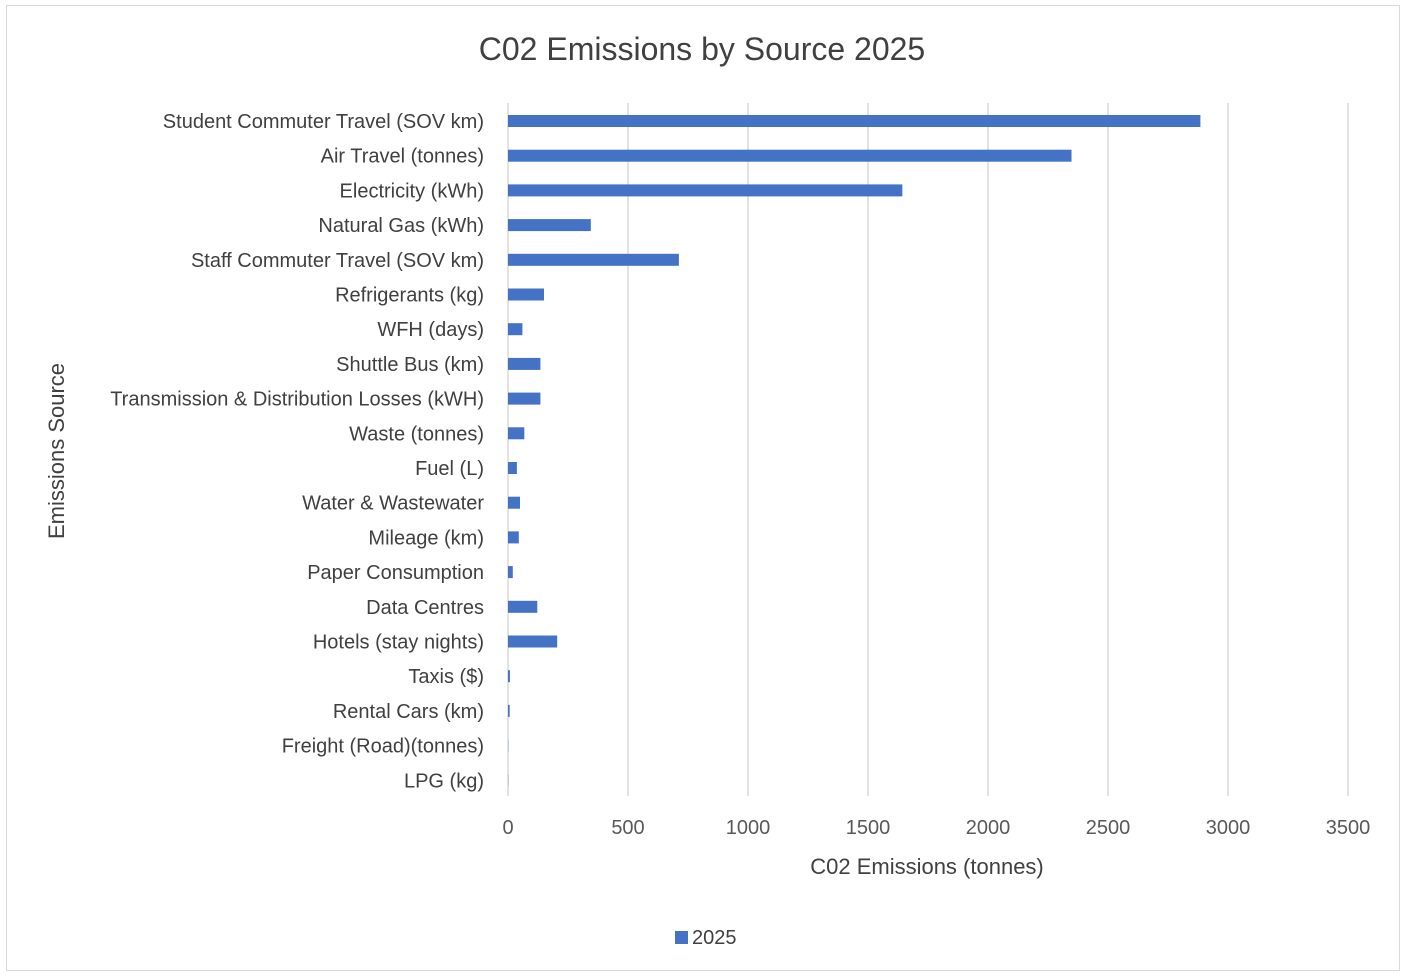 This screenshot has height=974, width=1405. Describe the element at coordinates (702, 49) in the screenshot. I see `chart-title: C02 Emissions by Source 2025` at that location.